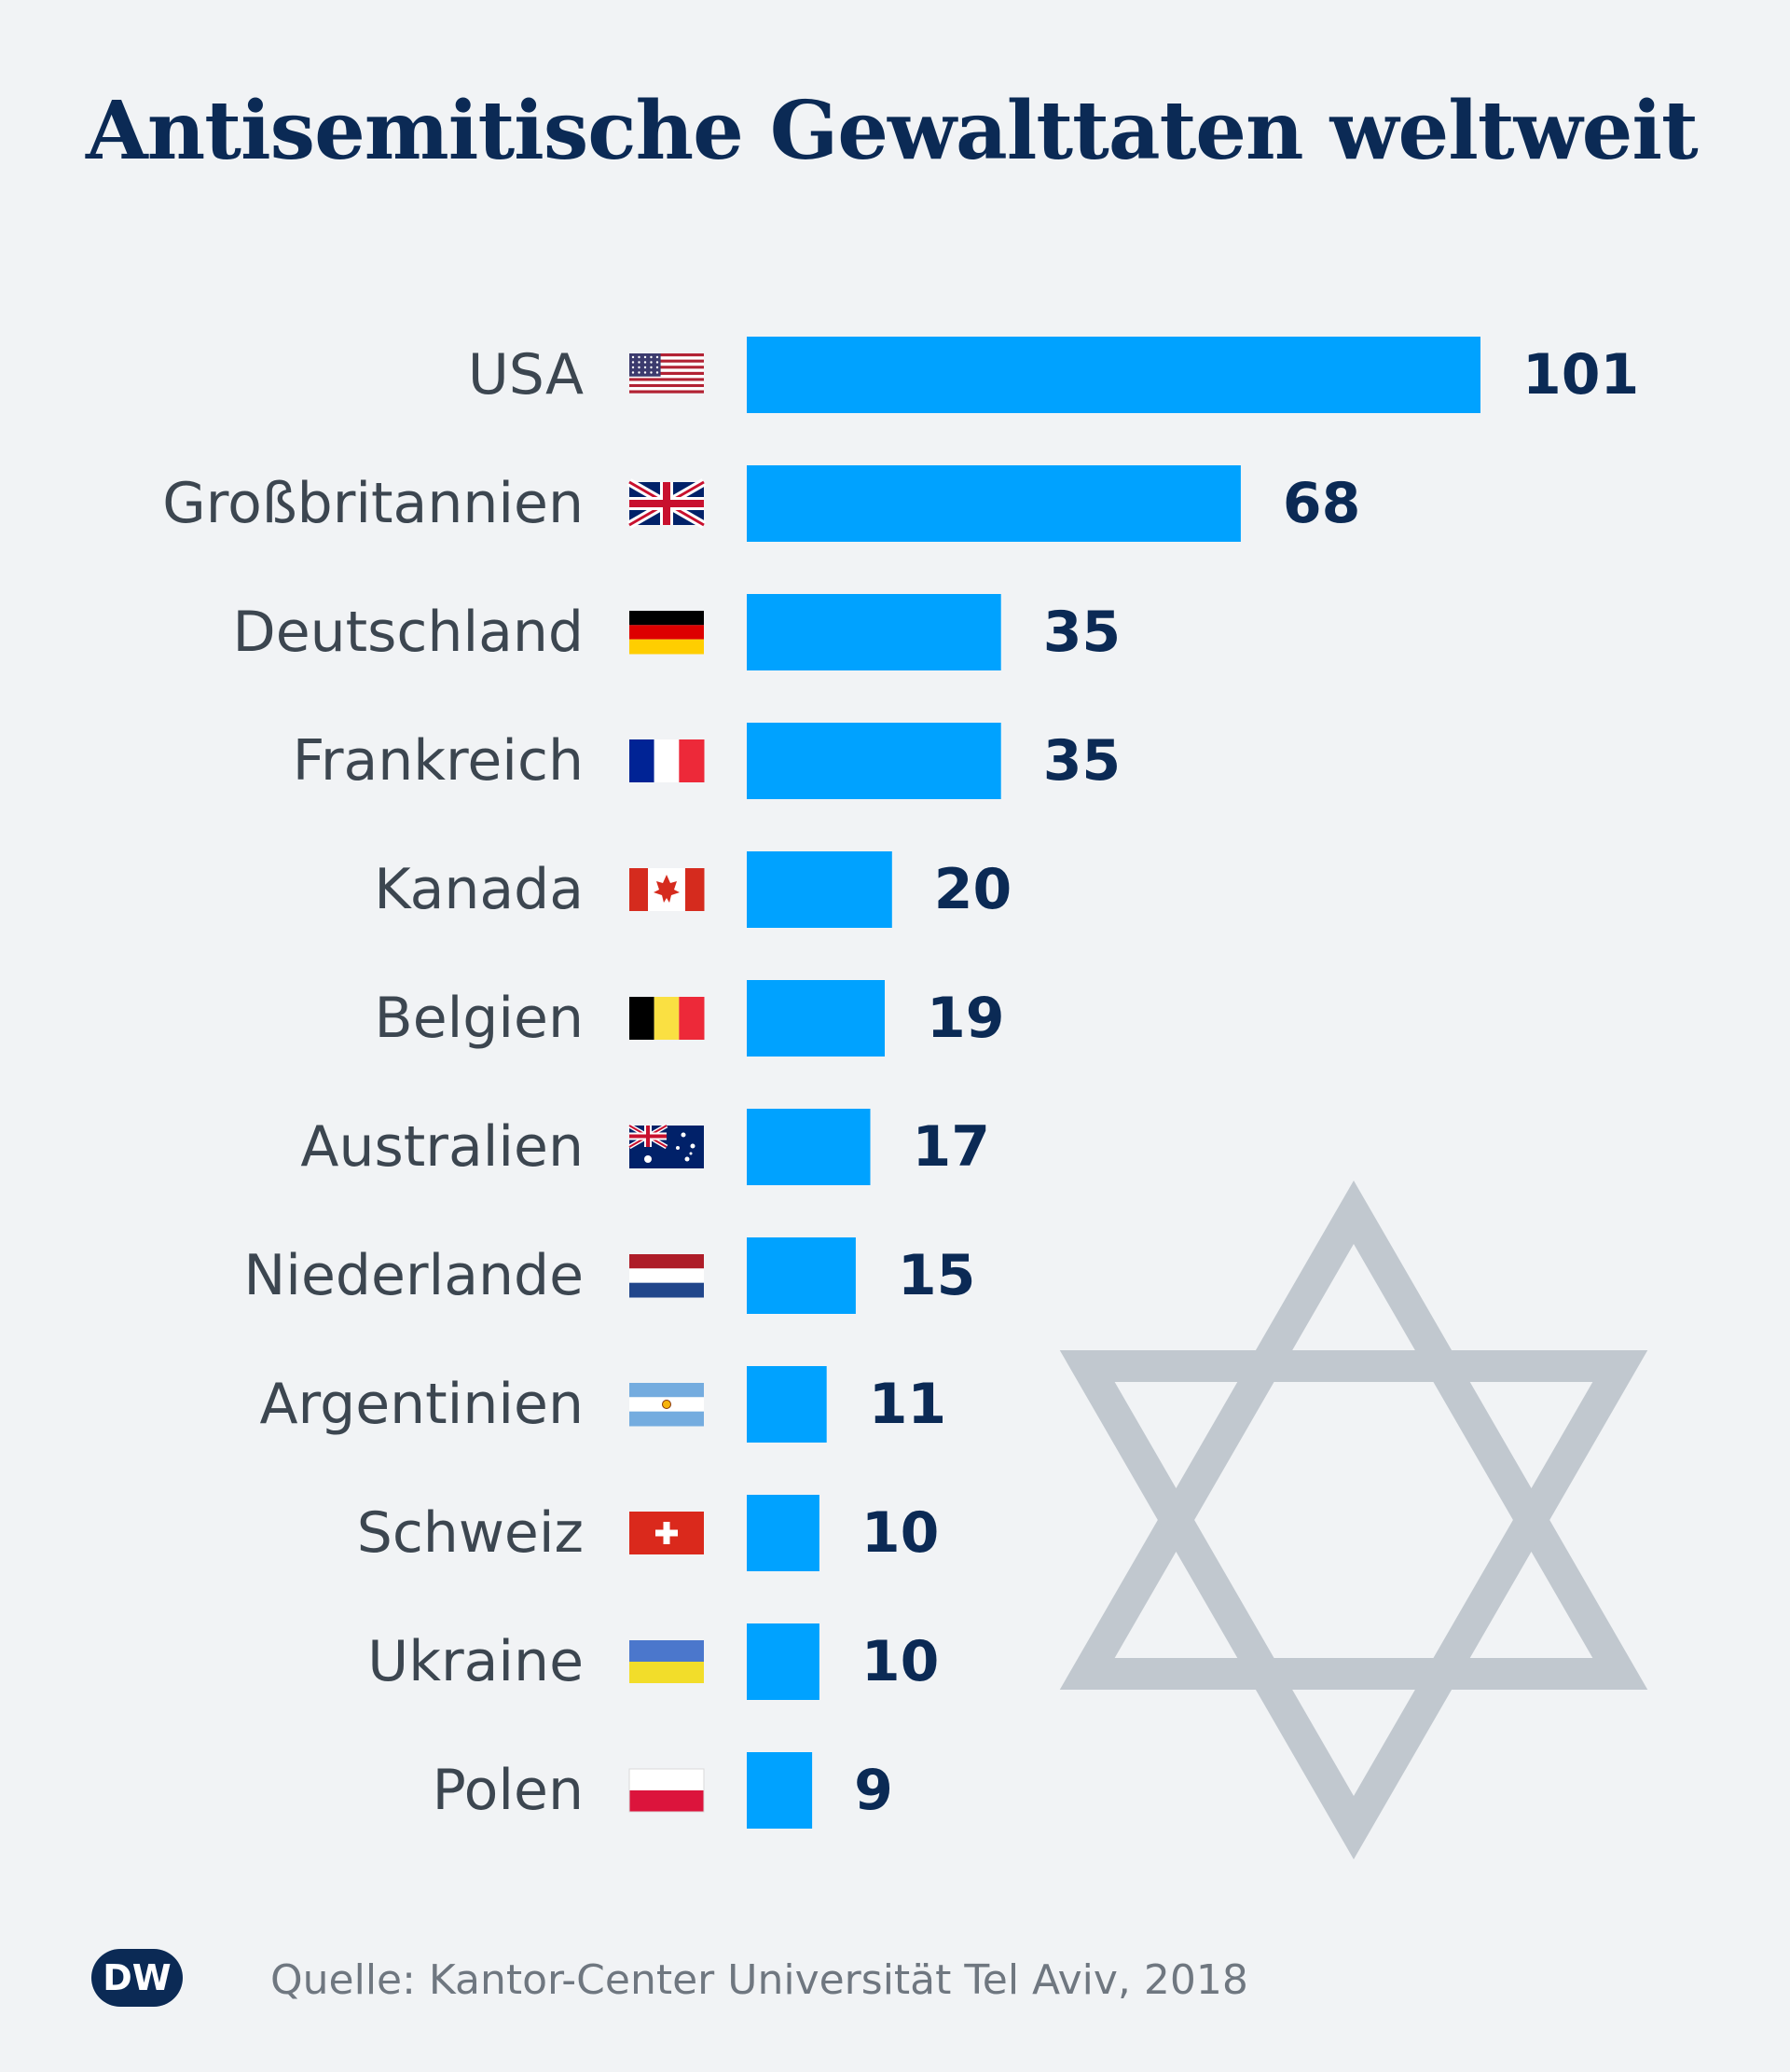  Describe the element at coordinates (602, 1404) in the screenshot. I see `chart-row: Argentinien 11` at that location.